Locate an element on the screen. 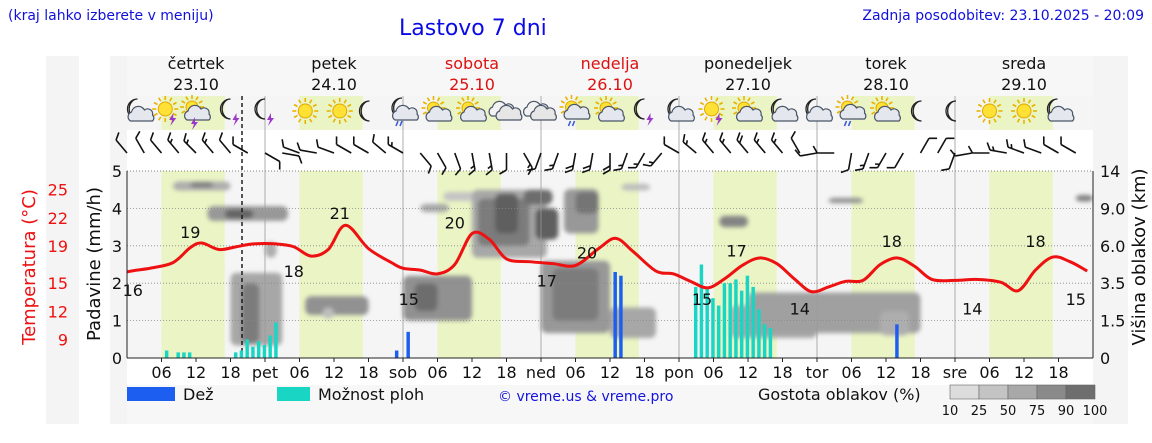 The image size is (1152, 443). day-date-label: 25.10 is located at coordinates (472, 84).